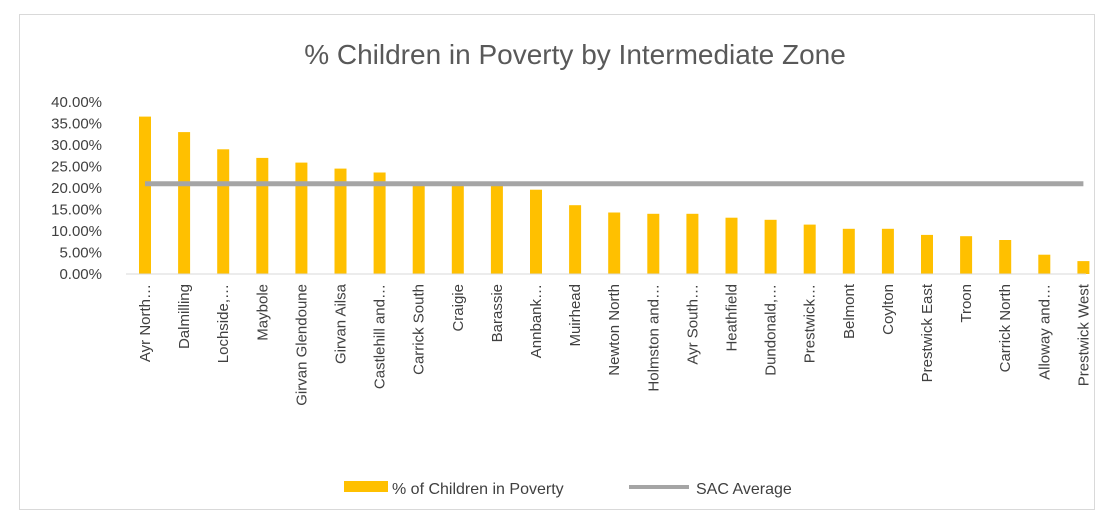 This screenshot has width=1100, height=518. What do you see at coordinates (966, 303) in the screenshot?
I see `x-tick-label: Troon` at bounding box center [966, 303].